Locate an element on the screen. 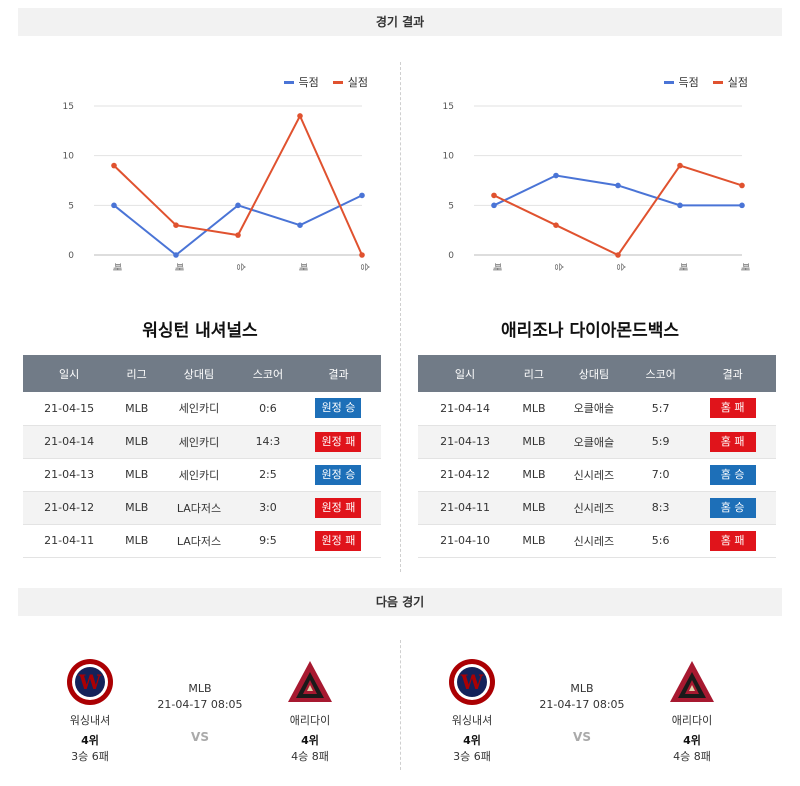 This screenshot has height=786, width=800. cell-opponent: 오클애슬 is located at coordinates (594, 442).